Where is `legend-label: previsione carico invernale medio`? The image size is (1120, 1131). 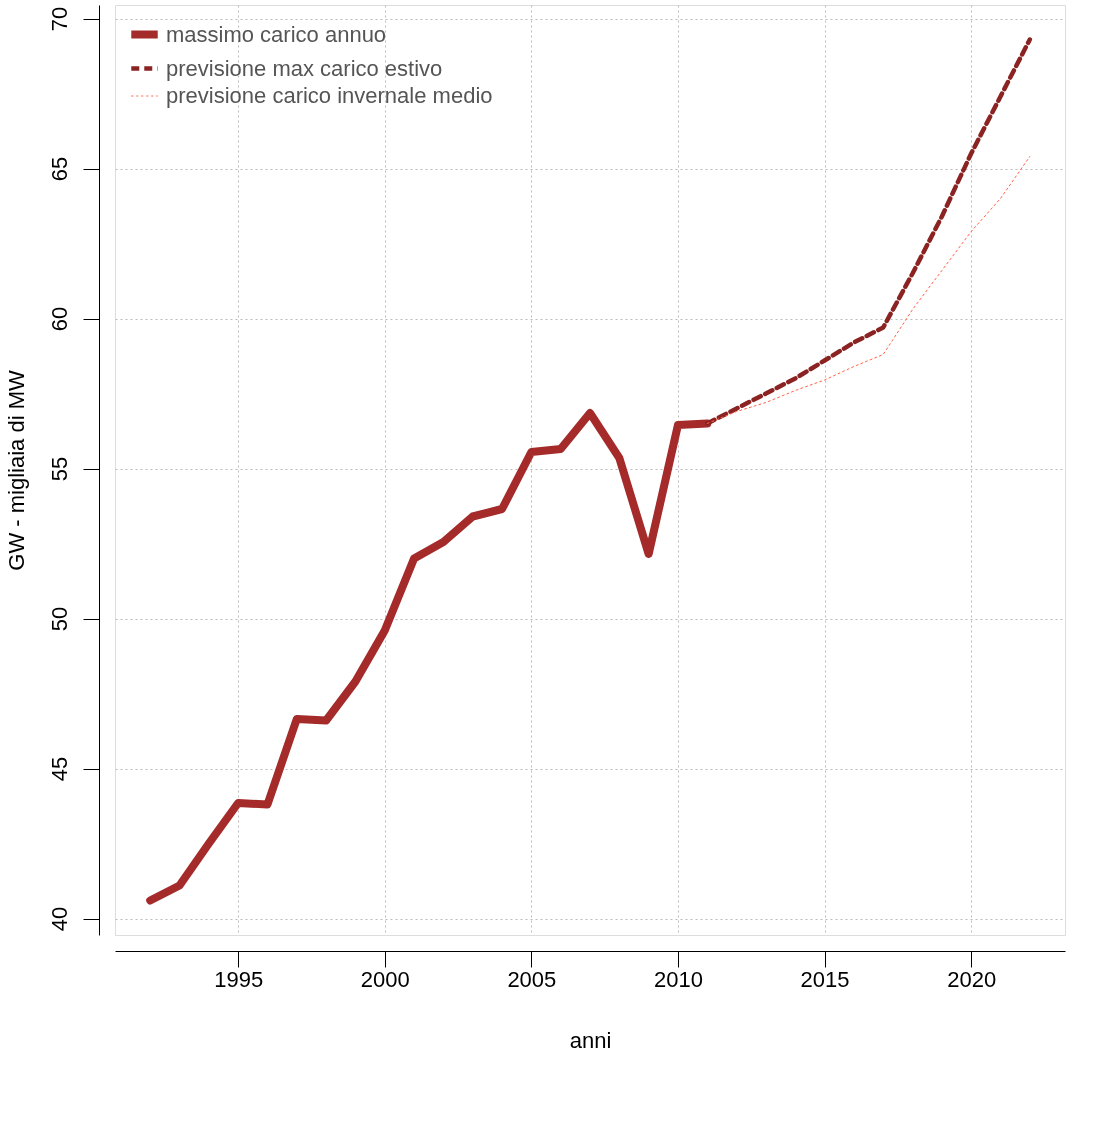
legend-label: previsione carico invernale medio is located at coordinates (329, 95).